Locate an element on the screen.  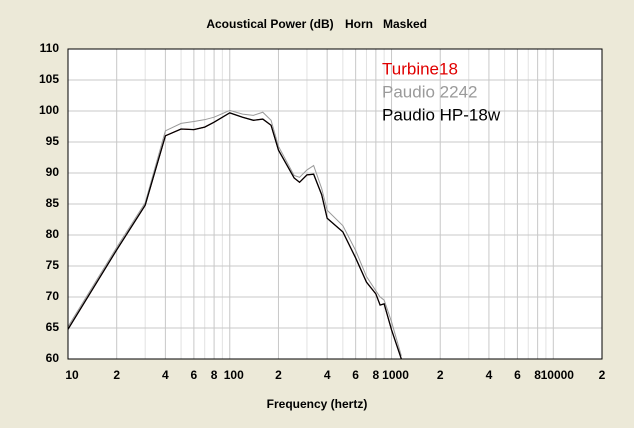
y-tick-label: 95 is located at coordinates (53, 141).